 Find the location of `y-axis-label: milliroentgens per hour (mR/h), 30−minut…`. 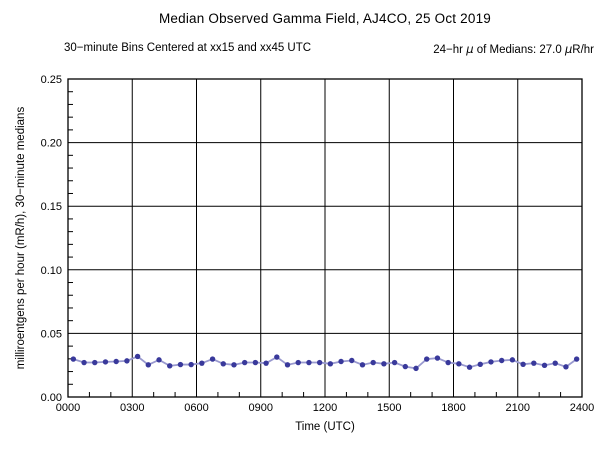

y-axis-label: milliroentgens per hour (mR/h), 30−minut… is located at coordinates (21, 238).